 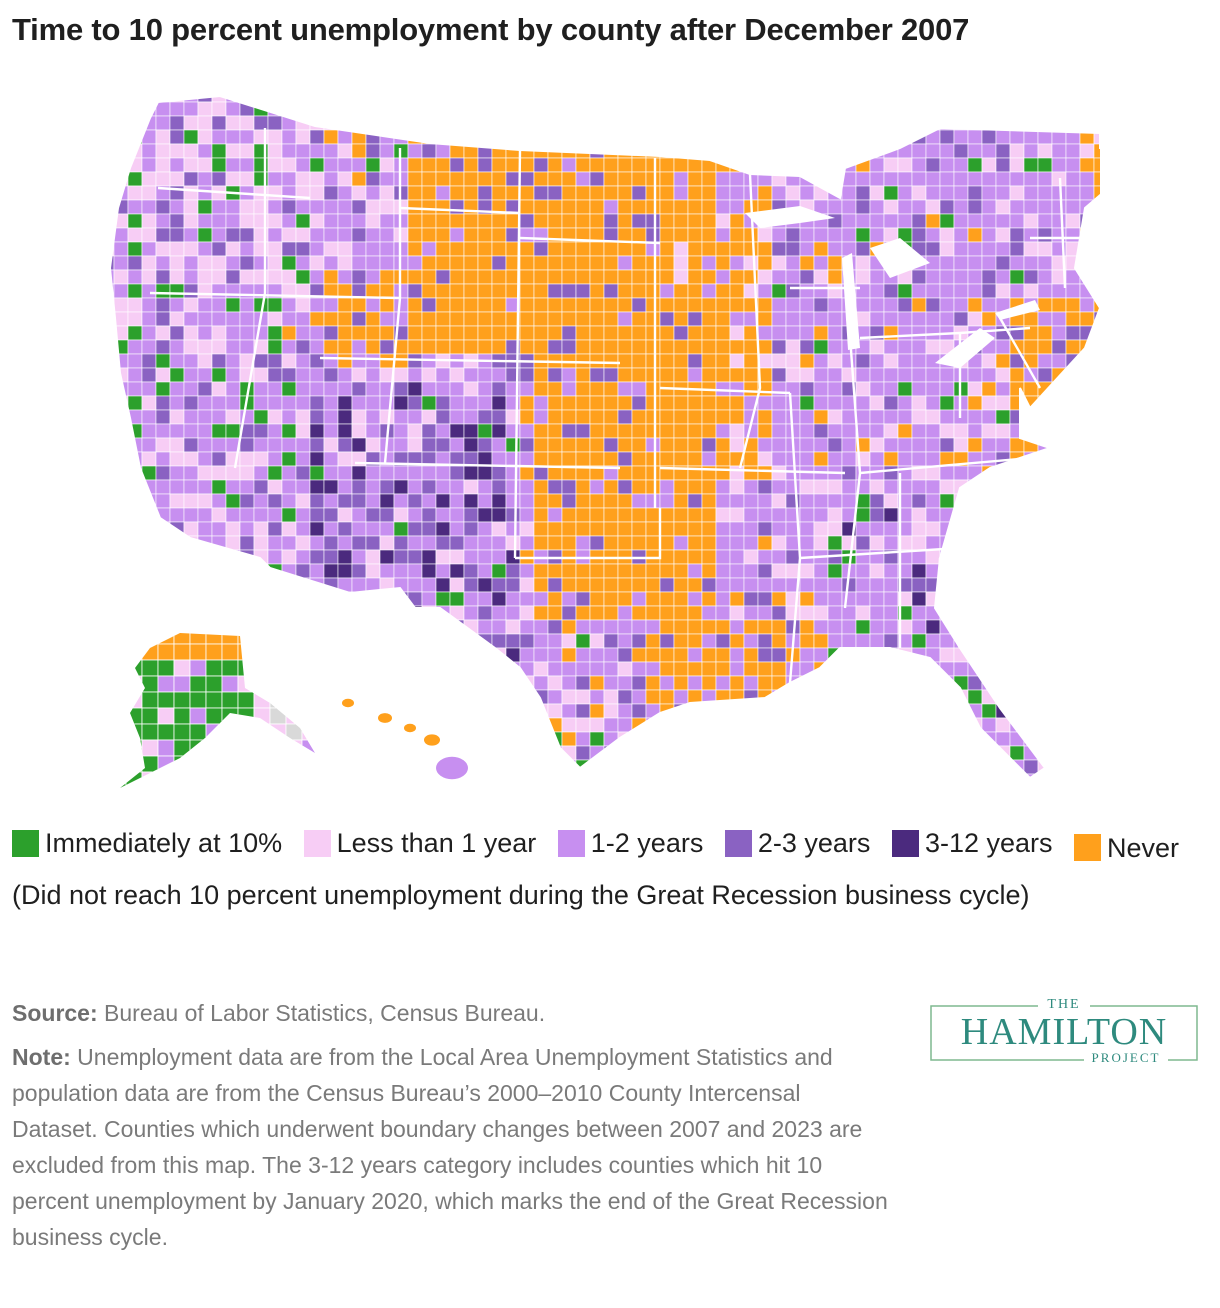 I want to click on legend-swatch, so click(x=25, y=843).